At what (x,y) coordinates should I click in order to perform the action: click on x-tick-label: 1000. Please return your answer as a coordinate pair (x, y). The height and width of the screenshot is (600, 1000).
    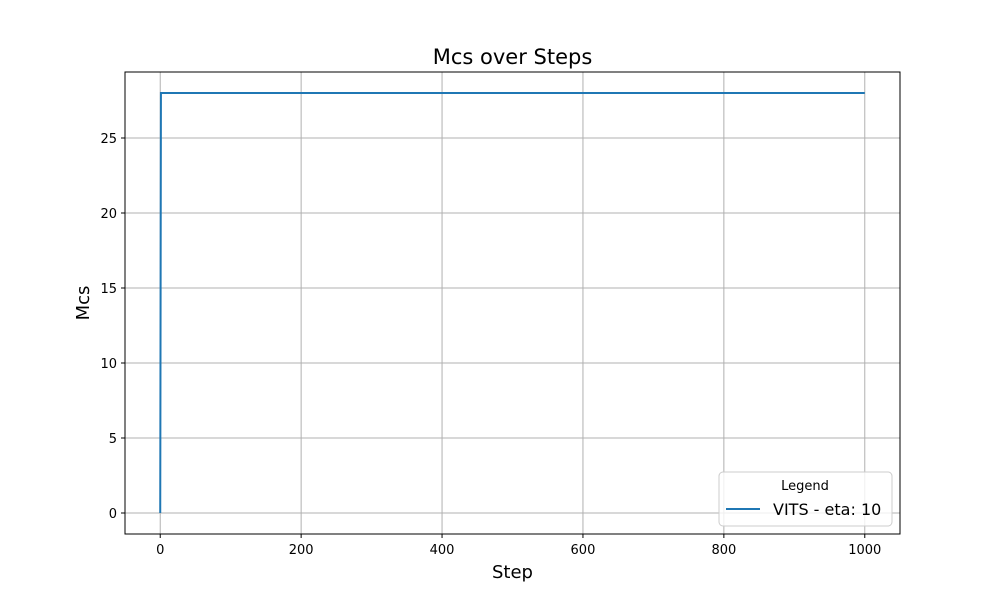
    Looking at the image, I should click on (864, 550).